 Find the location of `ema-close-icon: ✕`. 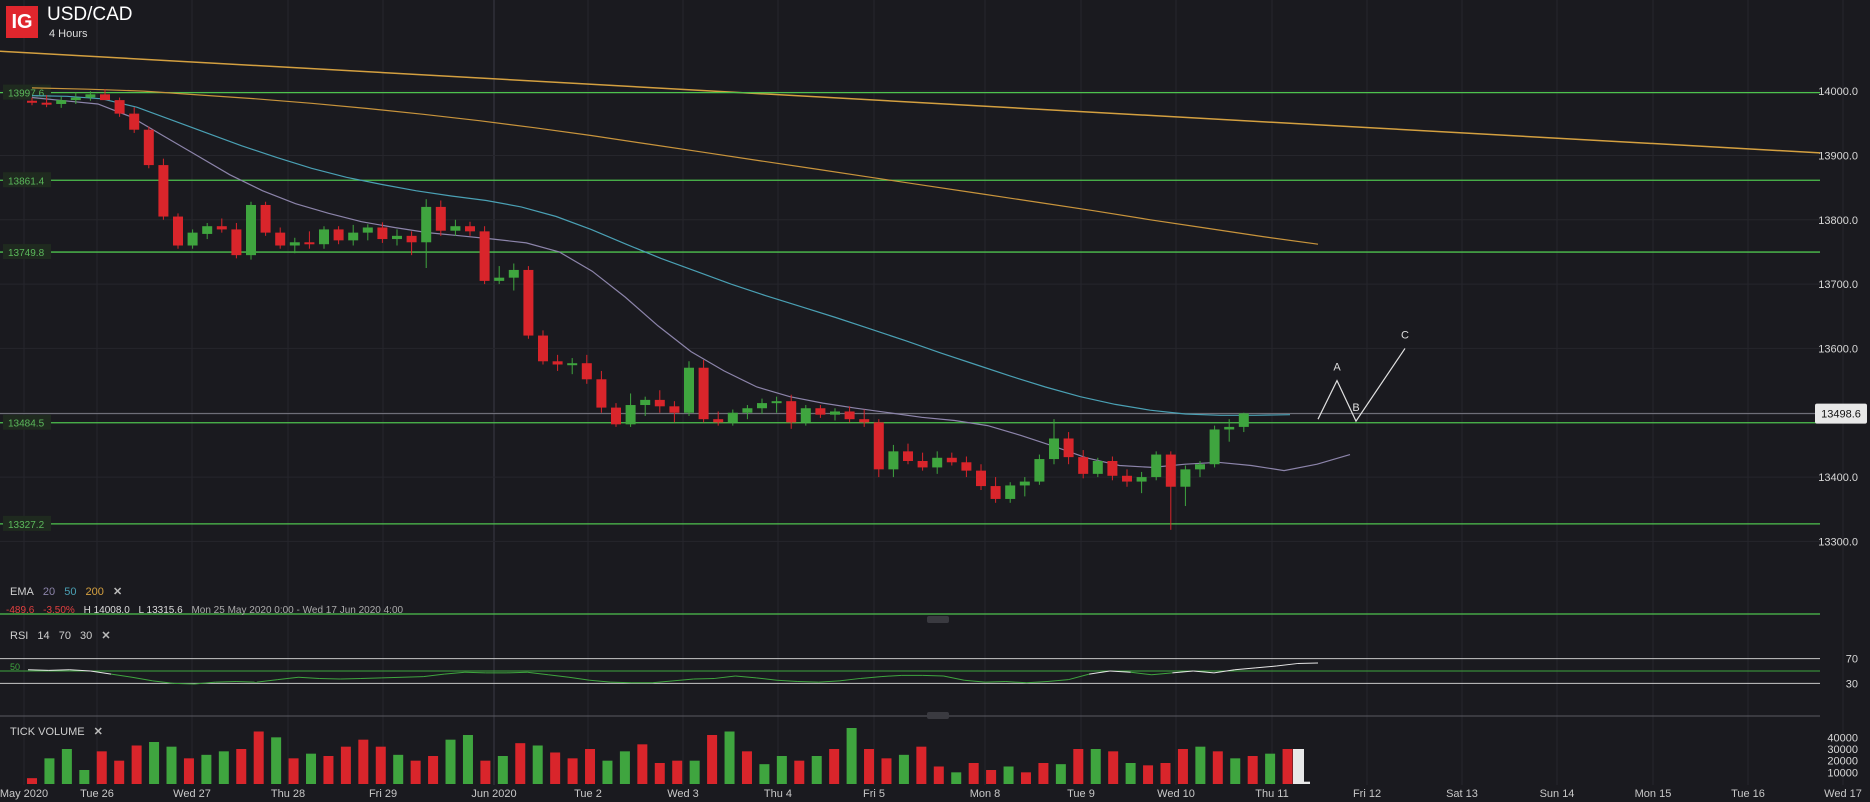

ema-close-icon: ✕ is located at coordinates (117, 592).